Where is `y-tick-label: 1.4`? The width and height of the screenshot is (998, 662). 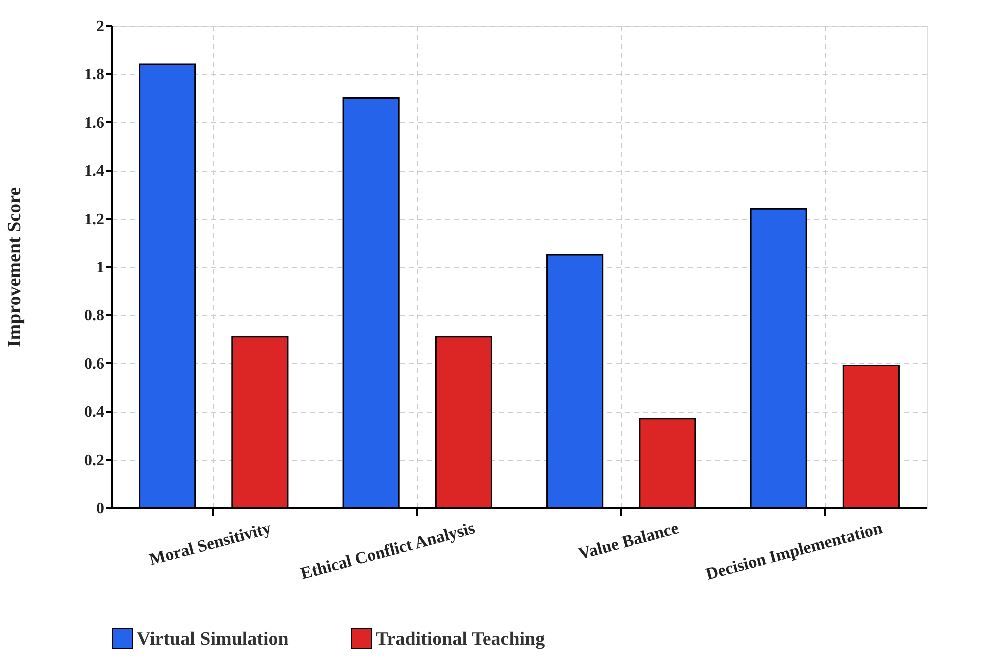
y-tick-label: 1.4 is located at coordinates (94, 171).